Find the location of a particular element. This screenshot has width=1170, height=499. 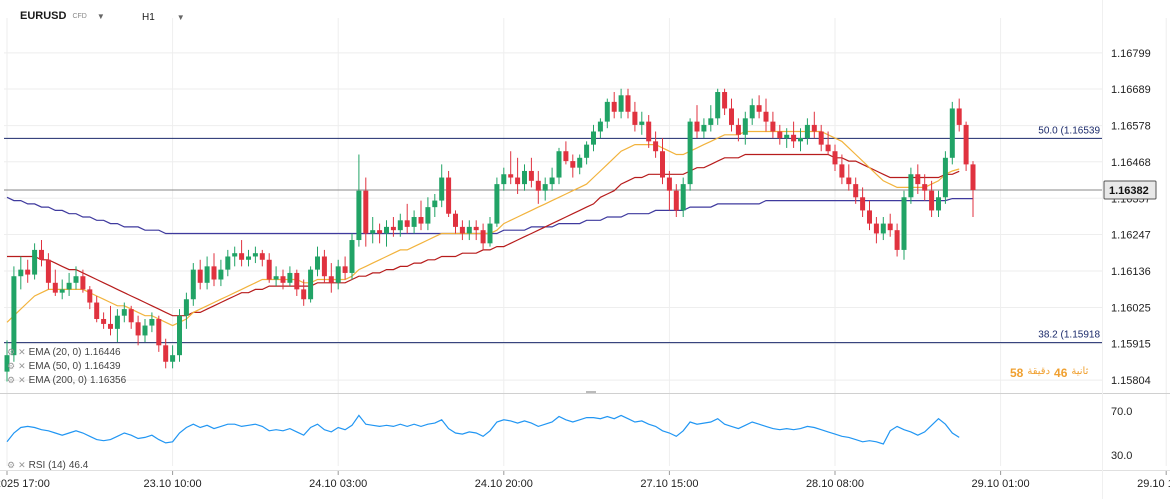

fib-level-label: 38.2 (1.15918 is located at coordinates (1069, 335).